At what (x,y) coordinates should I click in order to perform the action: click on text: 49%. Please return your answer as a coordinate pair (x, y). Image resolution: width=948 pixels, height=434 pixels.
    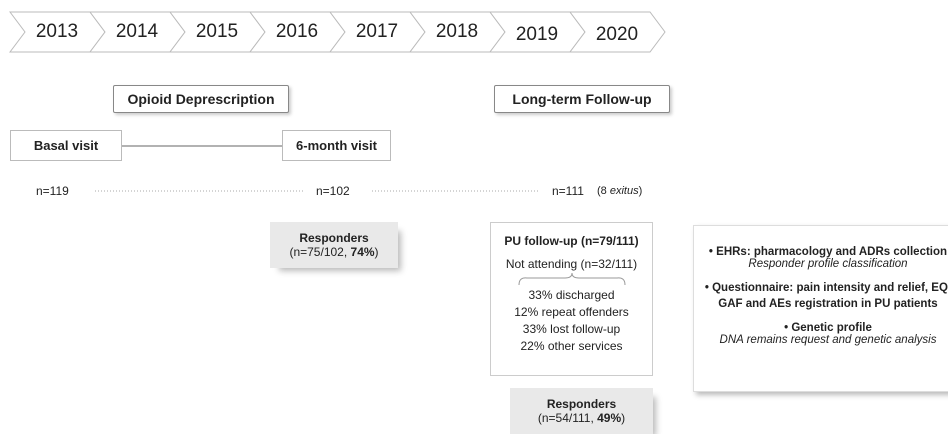
    Looking at the image, I should click on (609, 418).